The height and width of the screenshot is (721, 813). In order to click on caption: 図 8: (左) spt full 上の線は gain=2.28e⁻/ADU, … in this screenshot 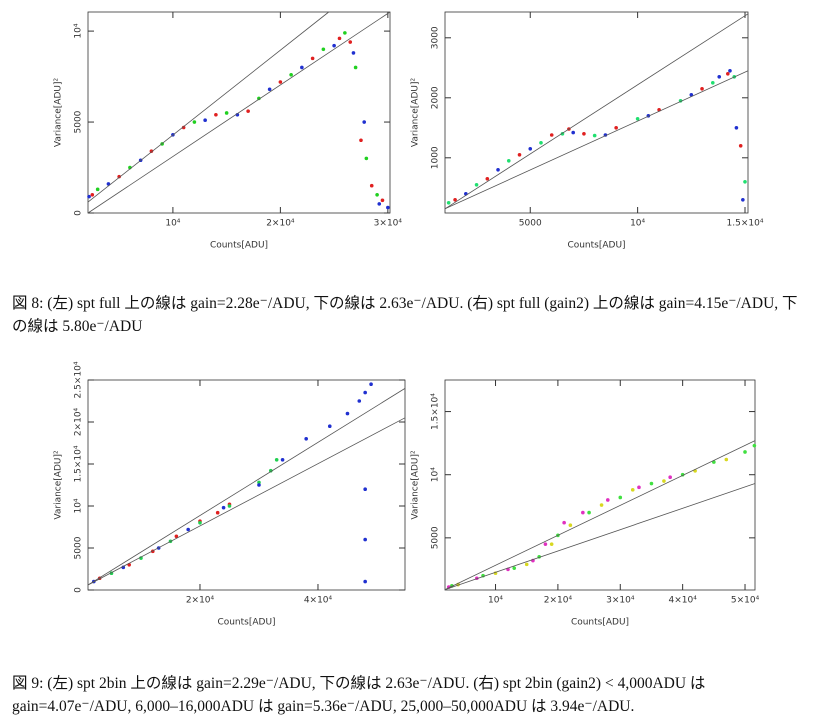, I will do `click(405, 315)`.